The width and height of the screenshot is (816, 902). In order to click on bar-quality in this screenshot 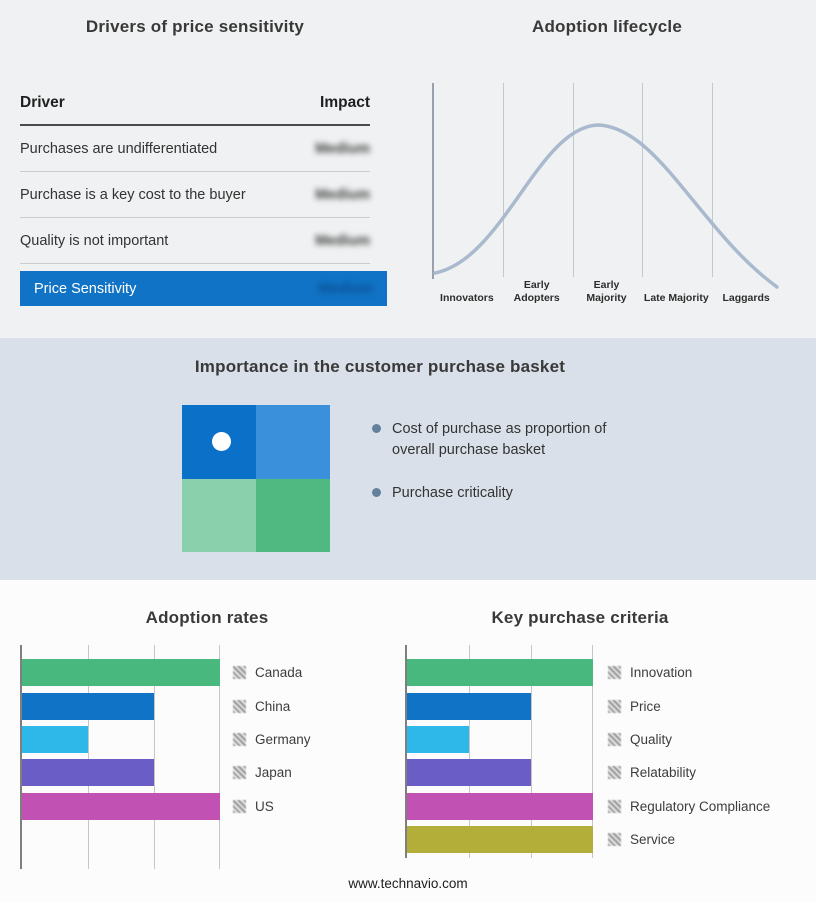, I will do `click(438, 739)`.